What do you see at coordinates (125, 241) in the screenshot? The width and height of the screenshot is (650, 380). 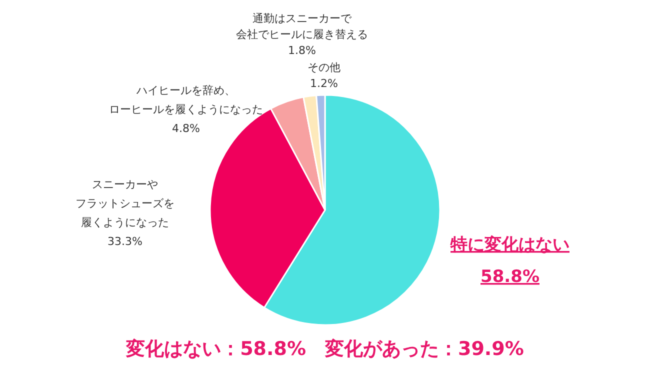 I see `data-label: 33.3%` at bounding box center [125, 241].